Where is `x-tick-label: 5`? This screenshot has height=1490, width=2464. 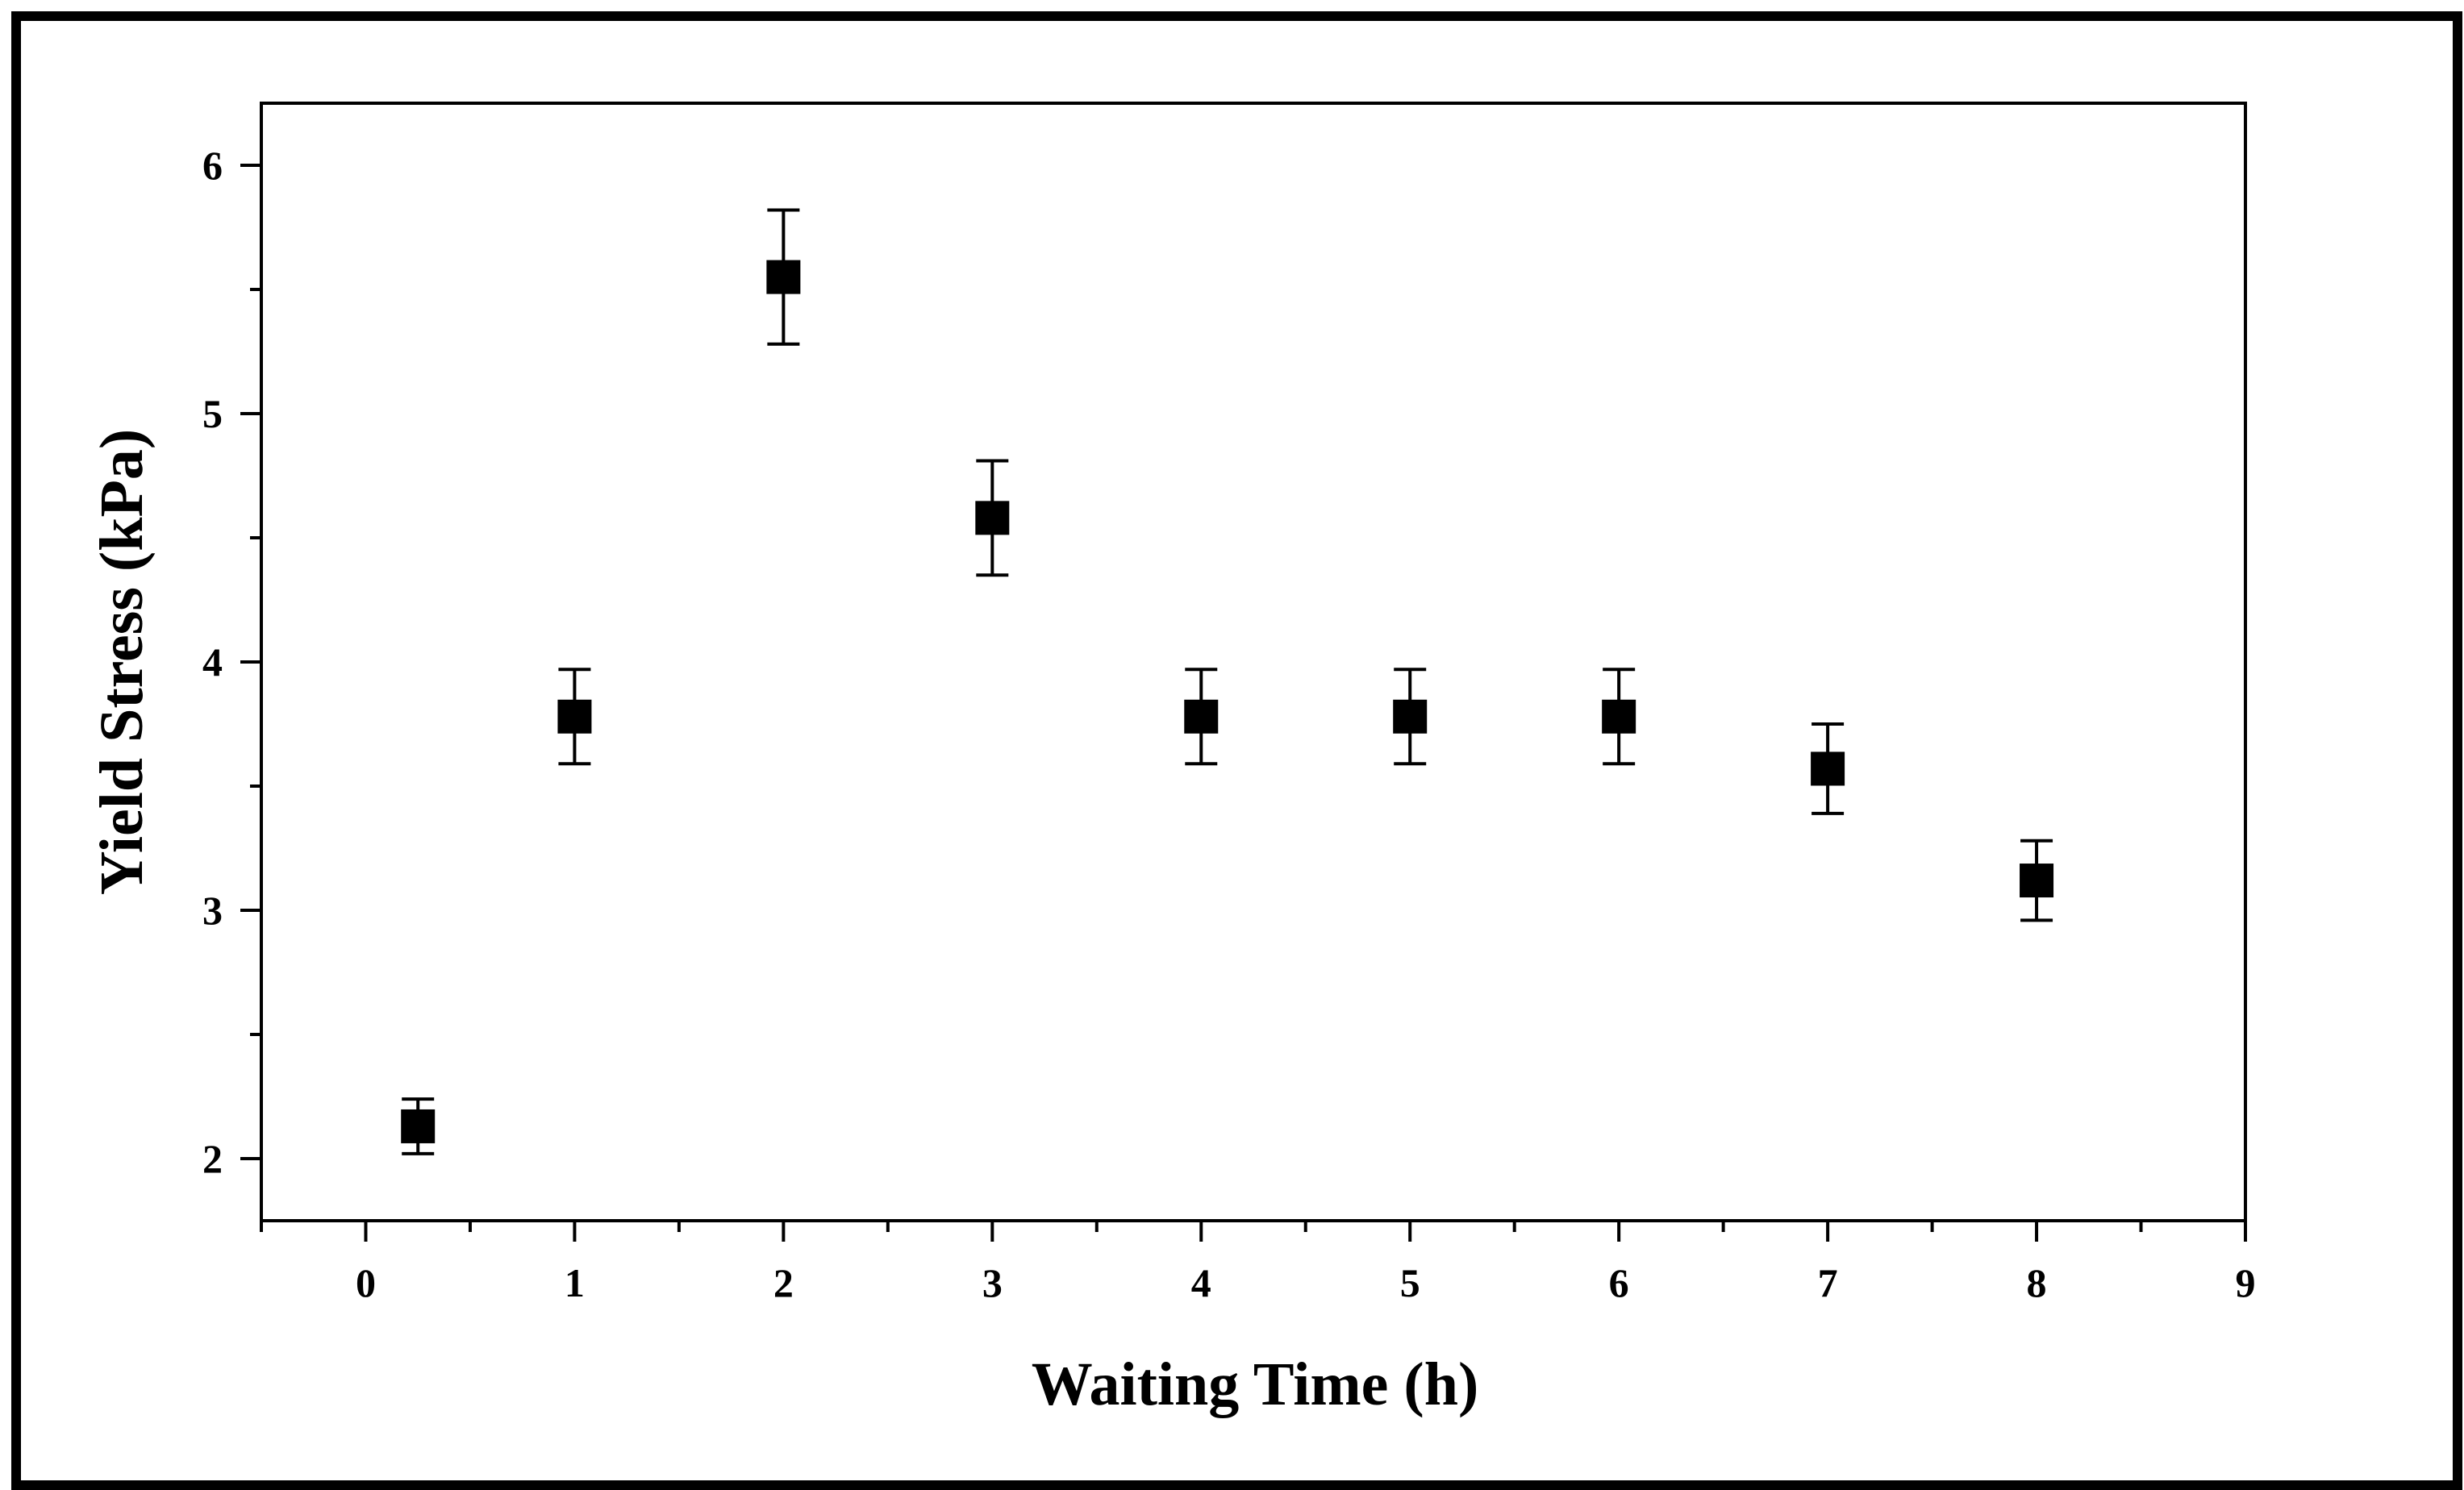 x-tick-label: 5 is located at coordinates (1410, 1282).